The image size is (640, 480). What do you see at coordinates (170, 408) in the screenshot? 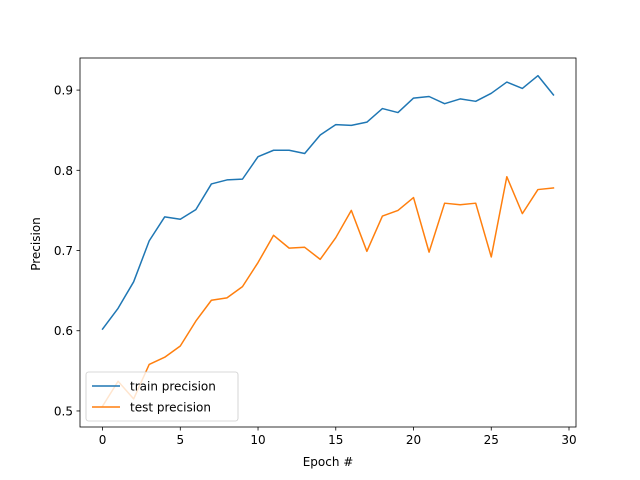
I see `legend-label-2: test precision` at bounding box center [170, 408].